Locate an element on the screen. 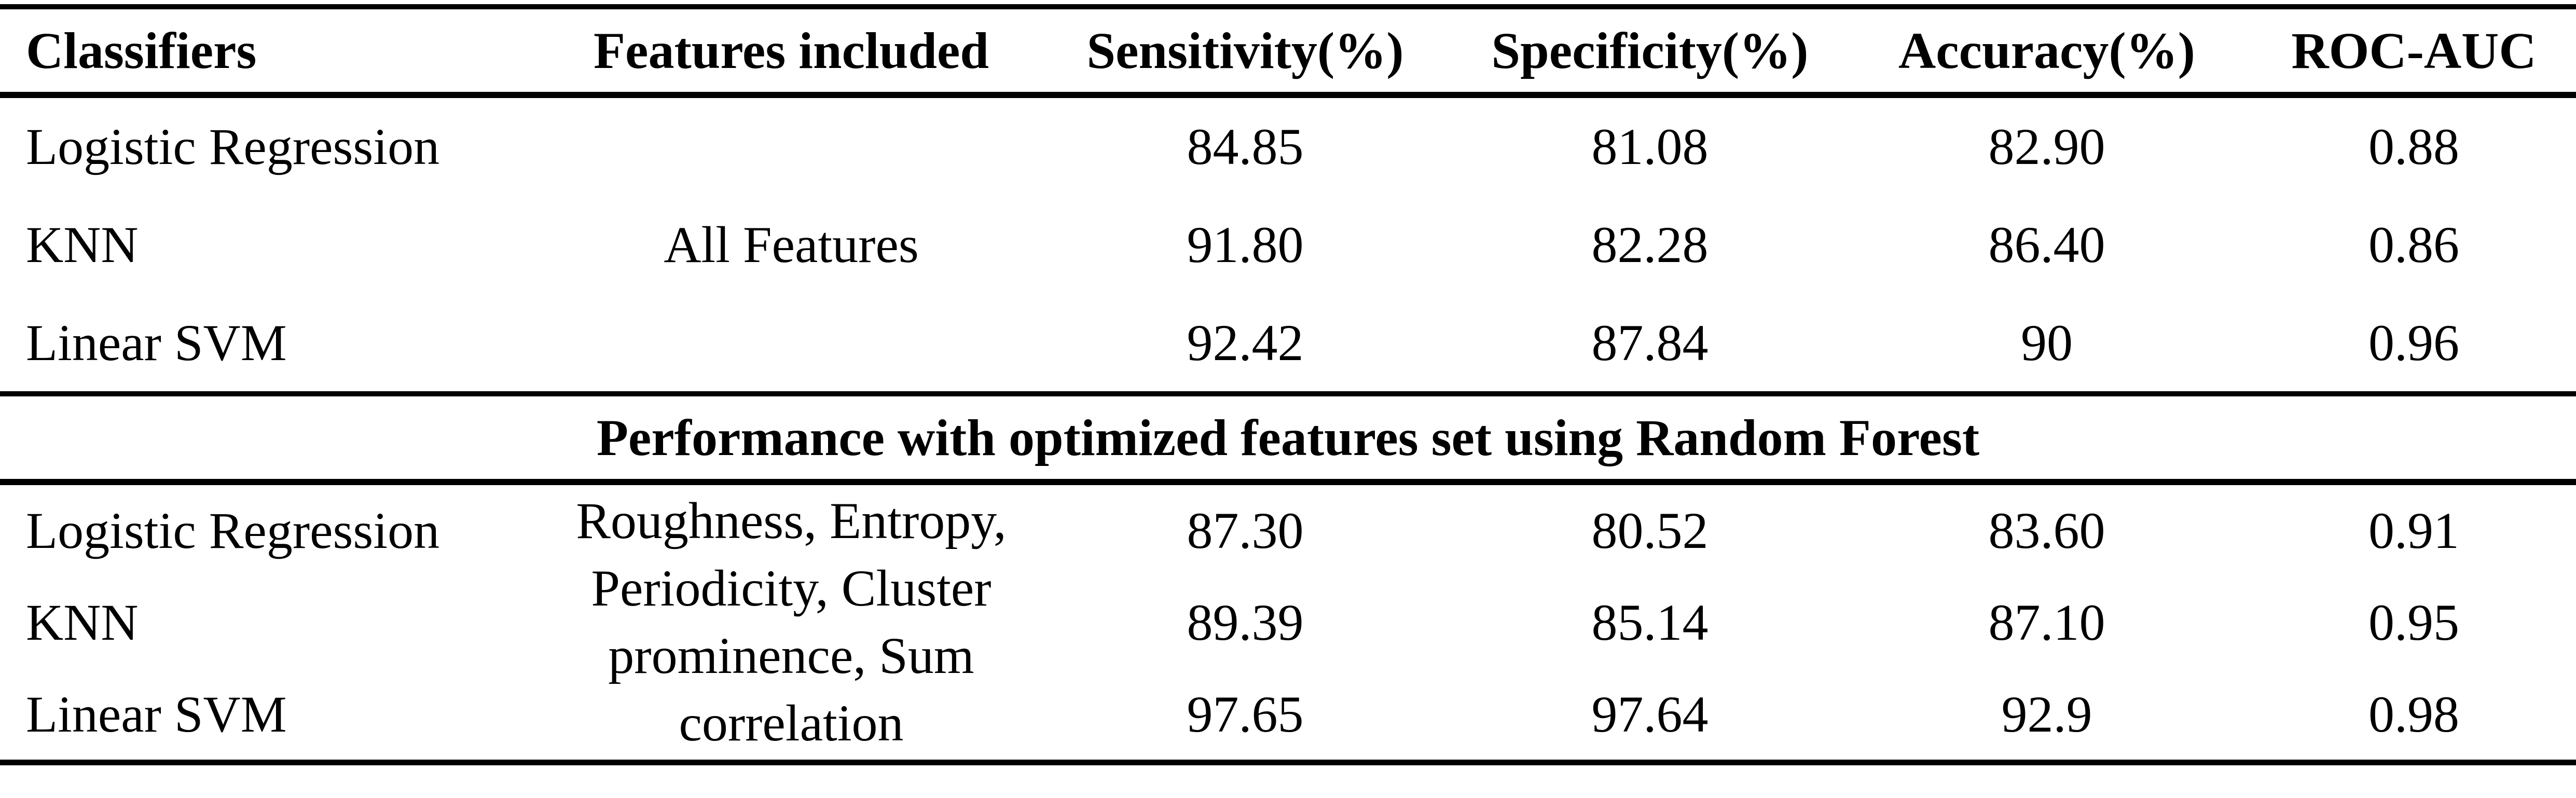 This screenshot has width=2576, height=798. accuracy-cell: 86.40 is located at coordinates (2046, 244).